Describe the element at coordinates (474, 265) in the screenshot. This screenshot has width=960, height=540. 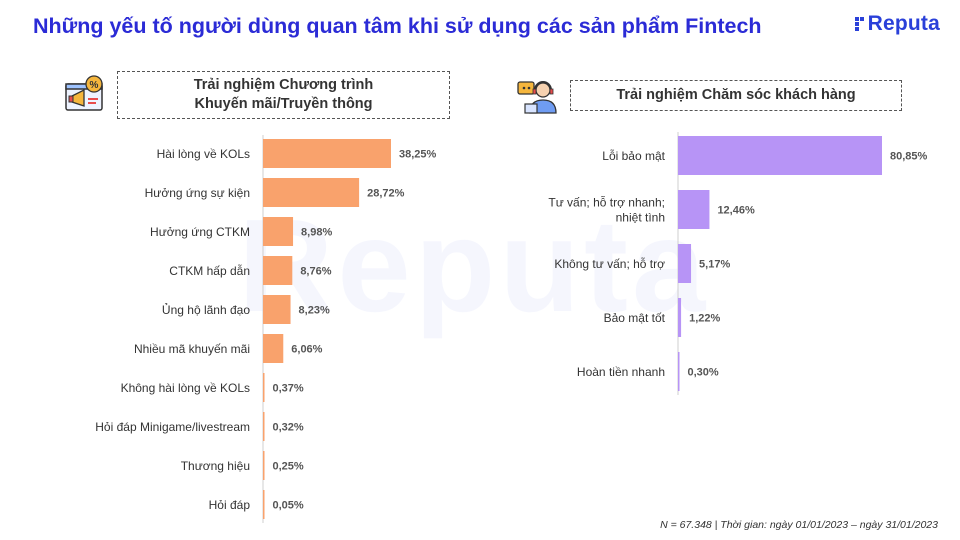
I see `watermark: Reputa` at that location.